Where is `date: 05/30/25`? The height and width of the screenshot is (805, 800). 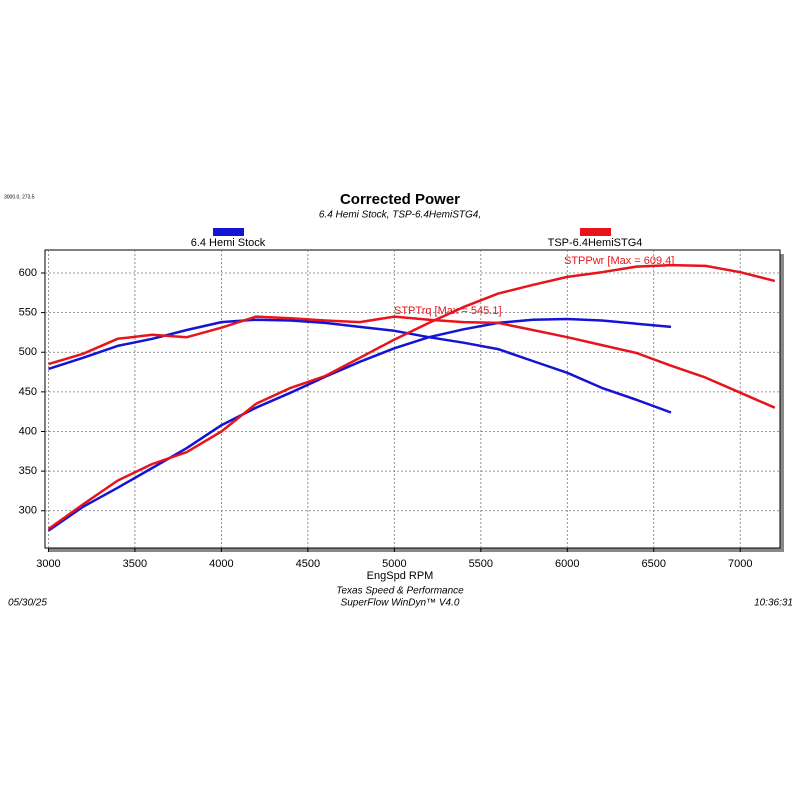 date: 05/30/25 is located at coordinates (27, 603).